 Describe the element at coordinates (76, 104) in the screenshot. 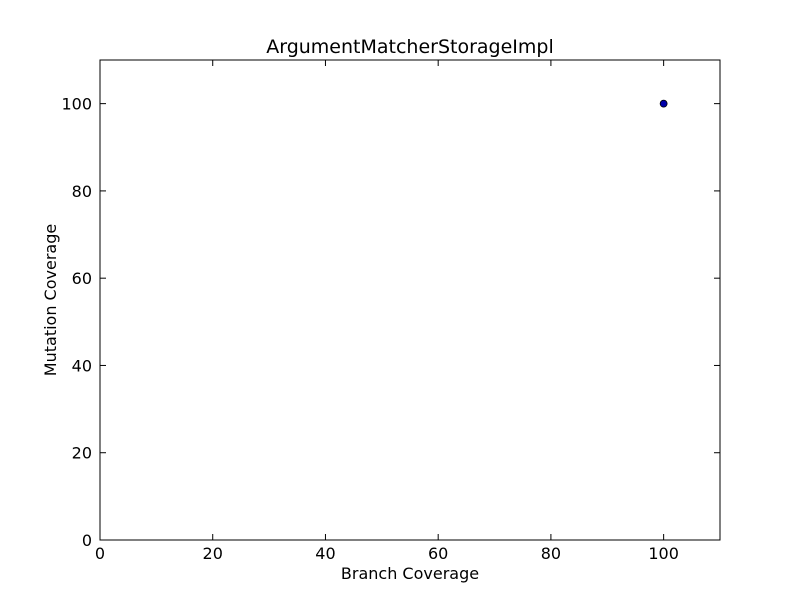

I see `y-tick-label: 100` at that location.